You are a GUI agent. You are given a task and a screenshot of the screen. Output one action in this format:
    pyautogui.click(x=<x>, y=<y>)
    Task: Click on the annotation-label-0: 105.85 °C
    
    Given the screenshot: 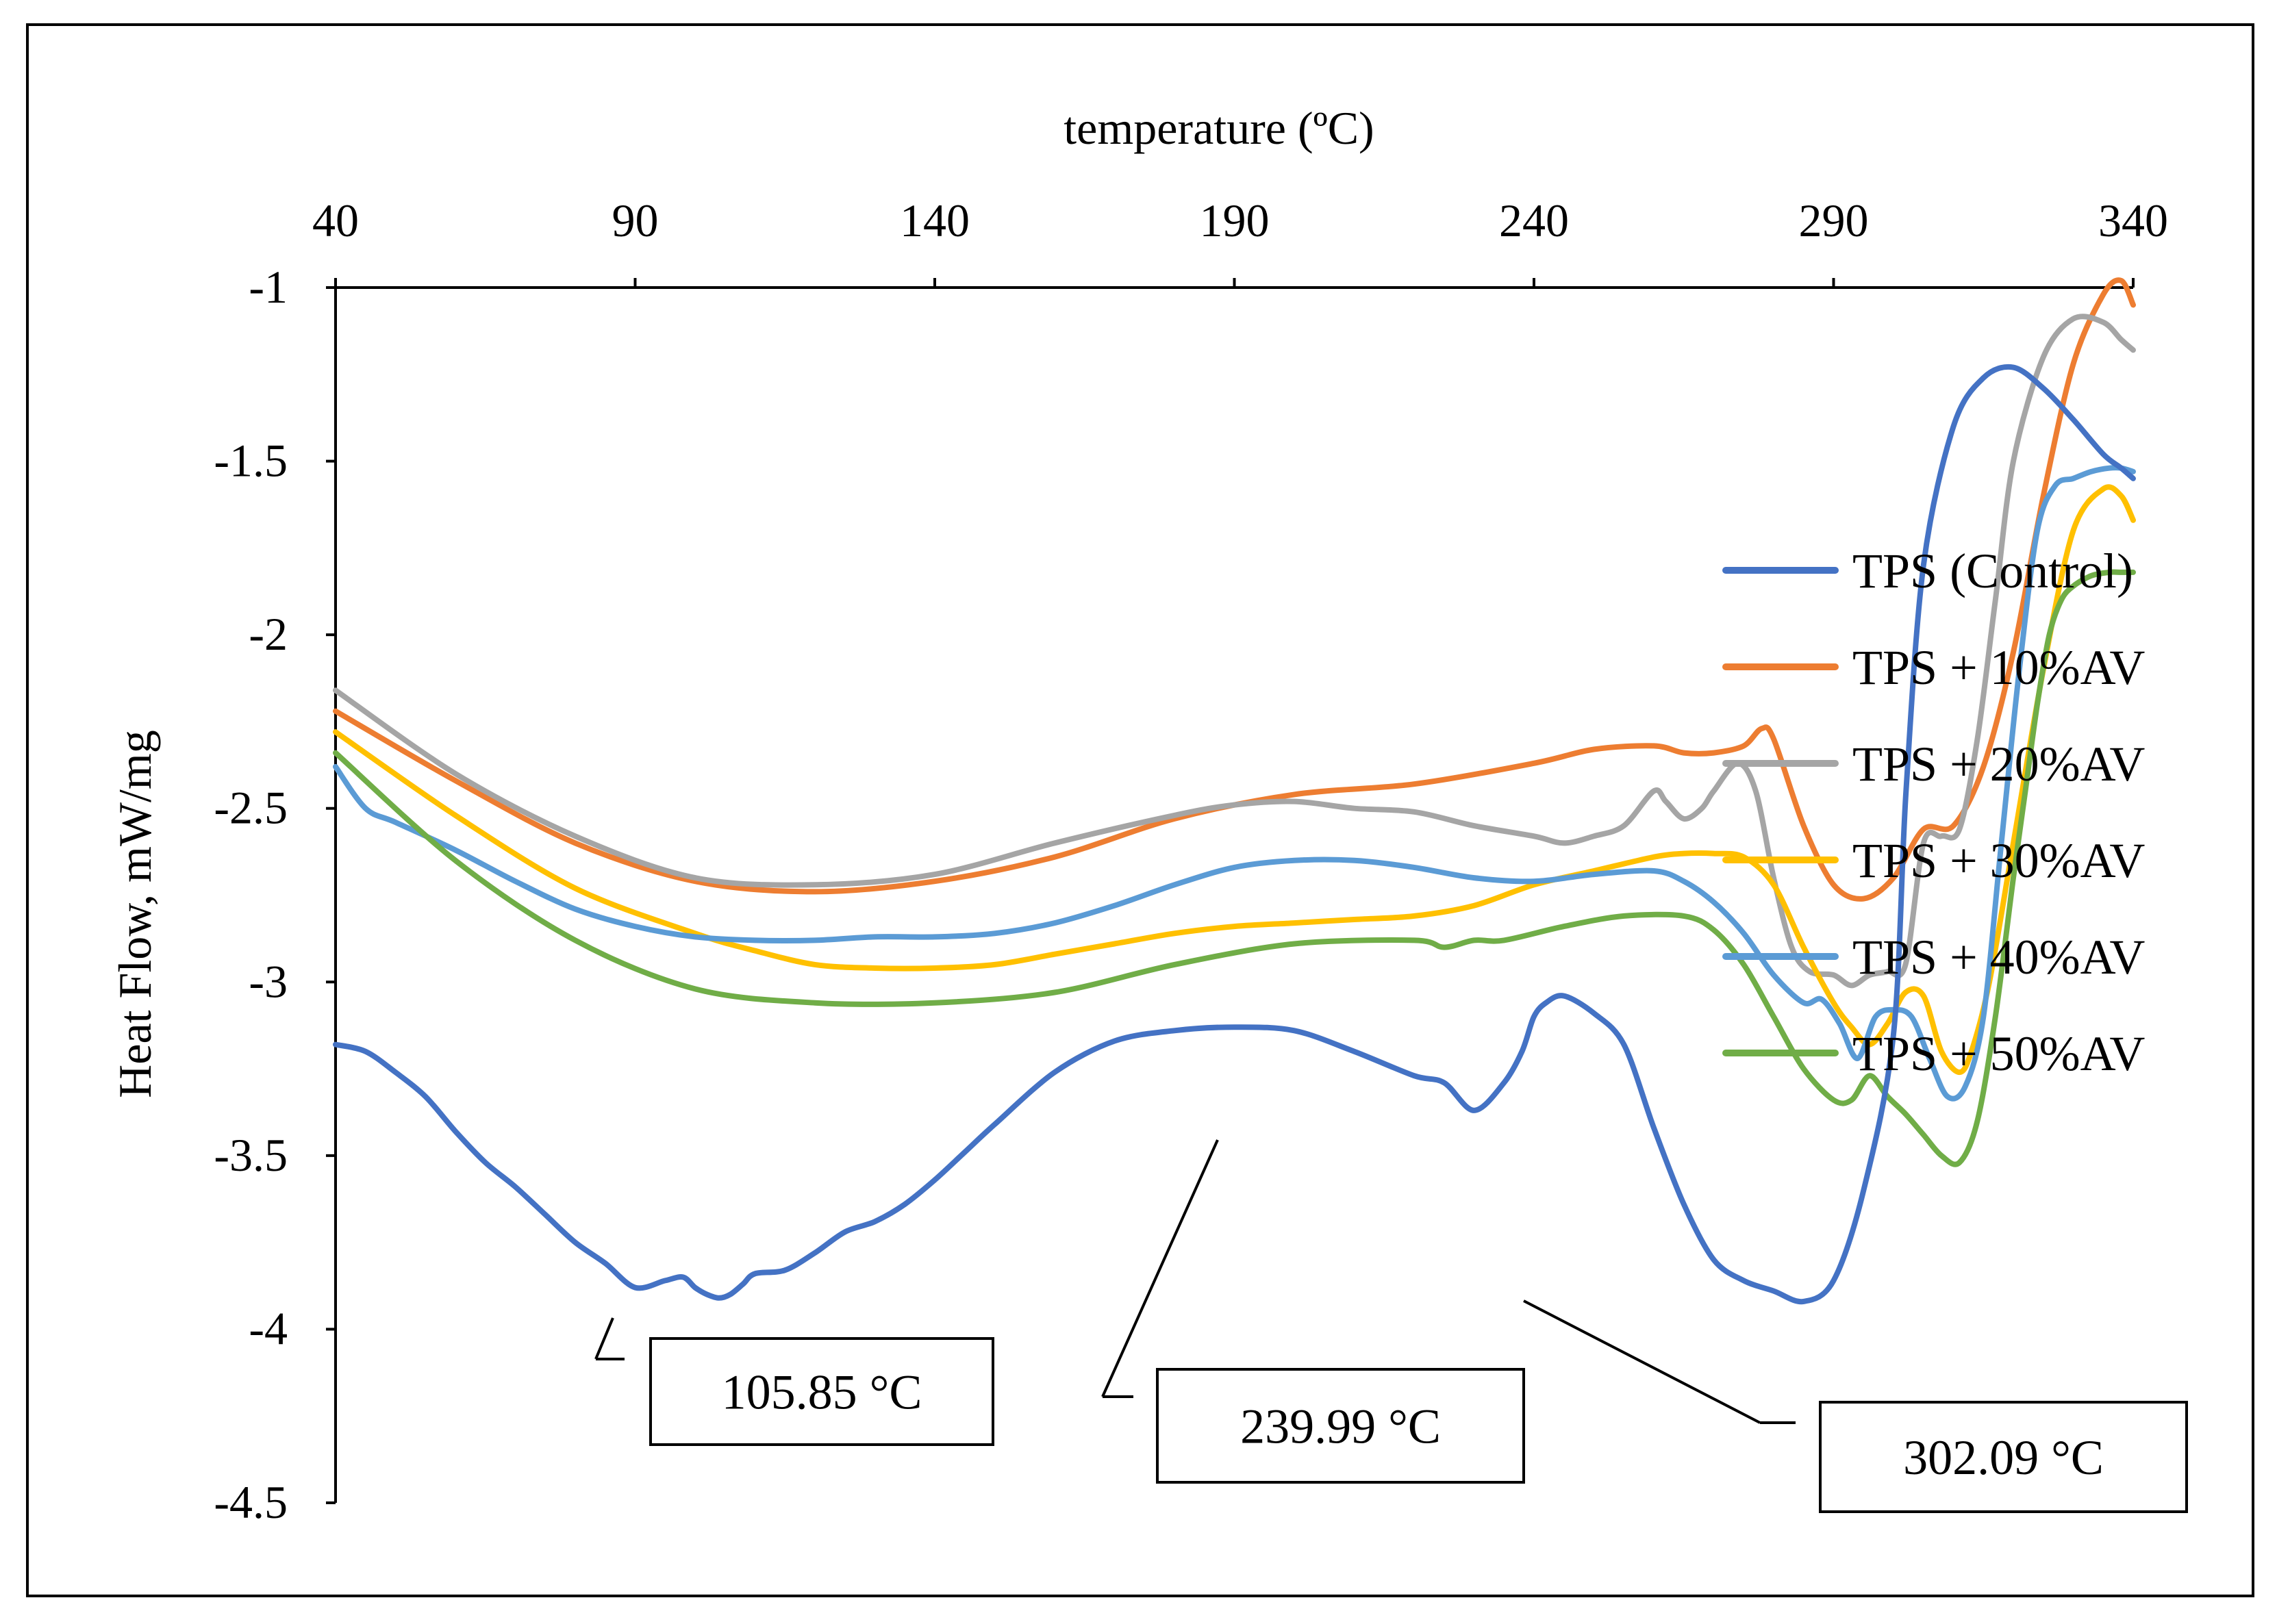 What is the action you would take?
    pyautogui.click(x=822, y=1392)
    